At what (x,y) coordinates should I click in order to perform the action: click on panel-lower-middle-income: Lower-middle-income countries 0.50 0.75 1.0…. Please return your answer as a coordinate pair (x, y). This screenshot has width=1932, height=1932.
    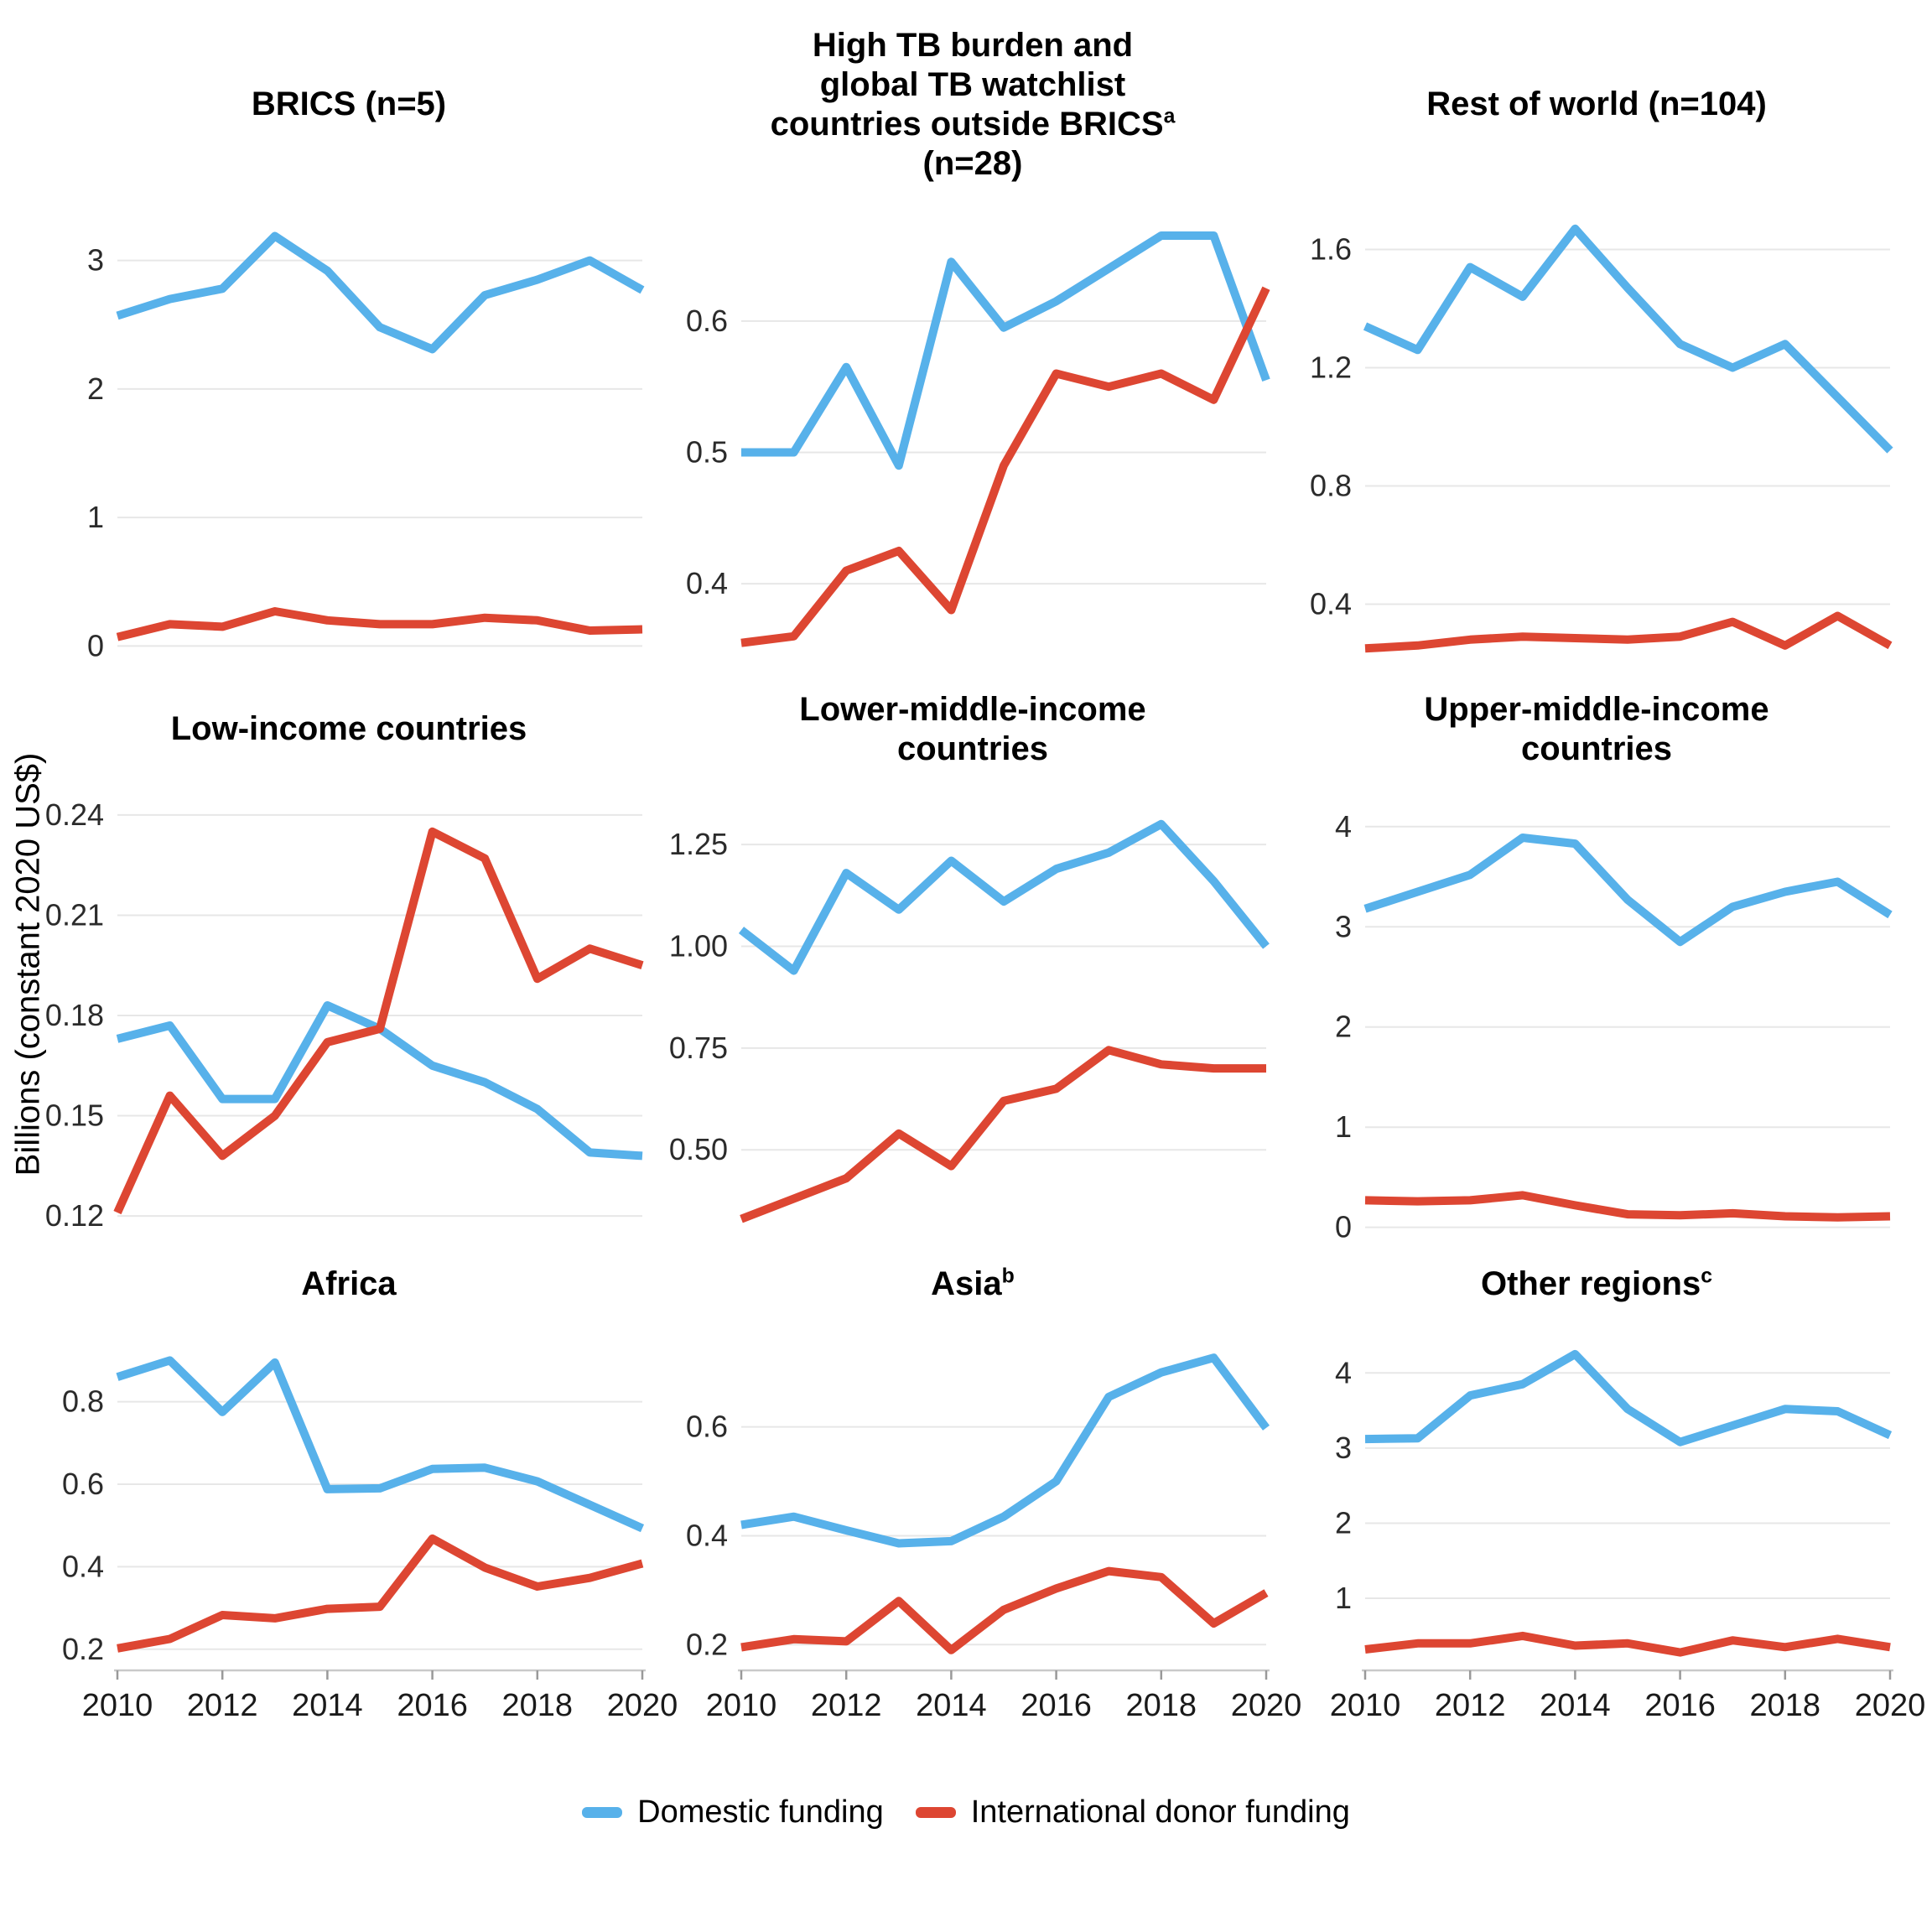
    Looking at the image, I should click on (972, 964).